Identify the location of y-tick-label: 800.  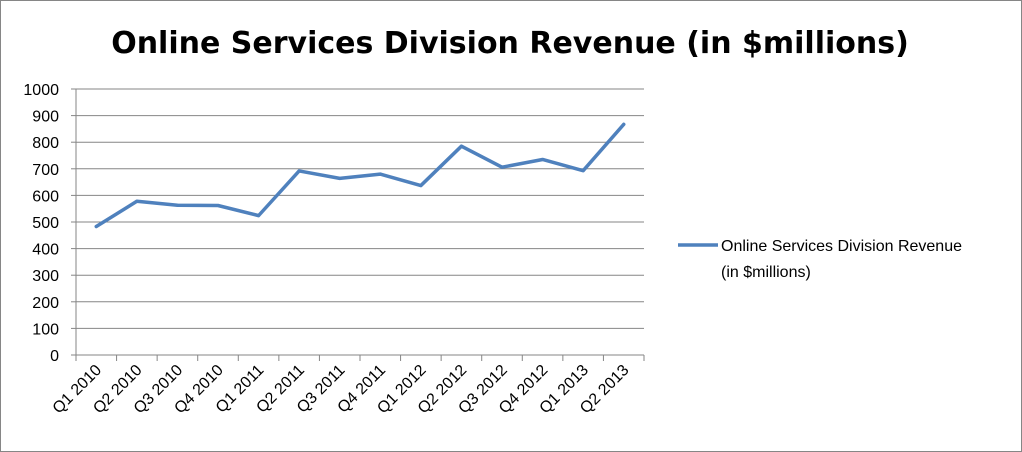
(45, 143).